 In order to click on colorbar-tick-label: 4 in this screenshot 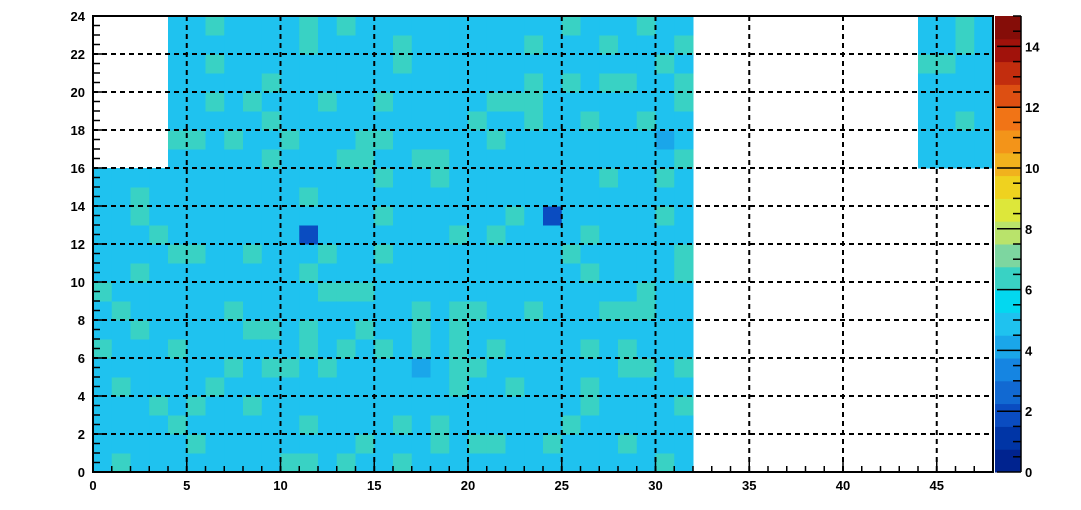, I will do `click(1029, 350)`.